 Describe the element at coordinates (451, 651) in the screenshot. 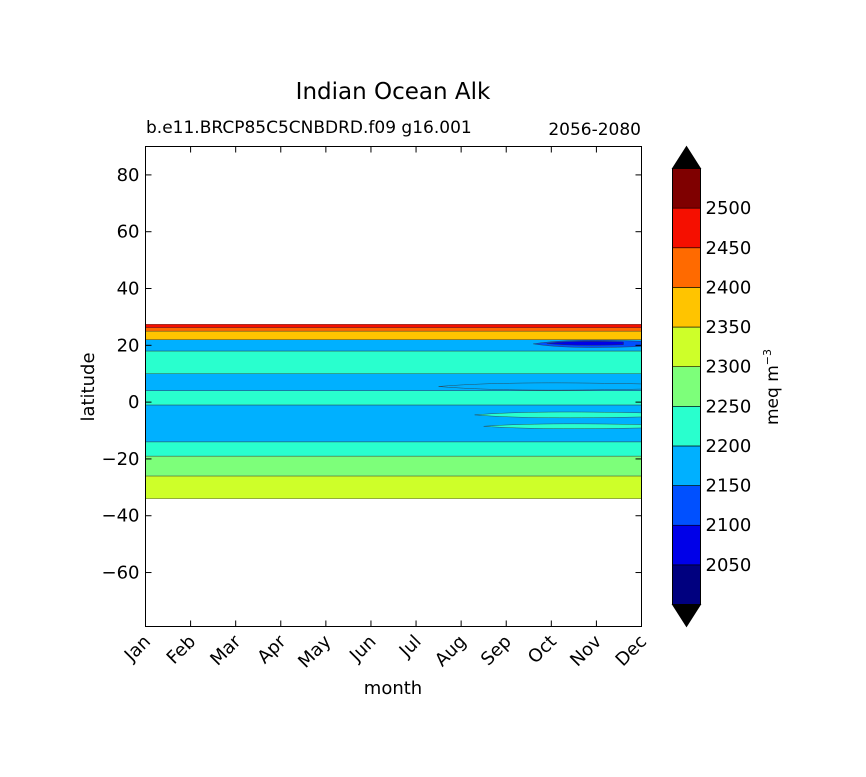

I see `x-tick-label: Aug` at that location.